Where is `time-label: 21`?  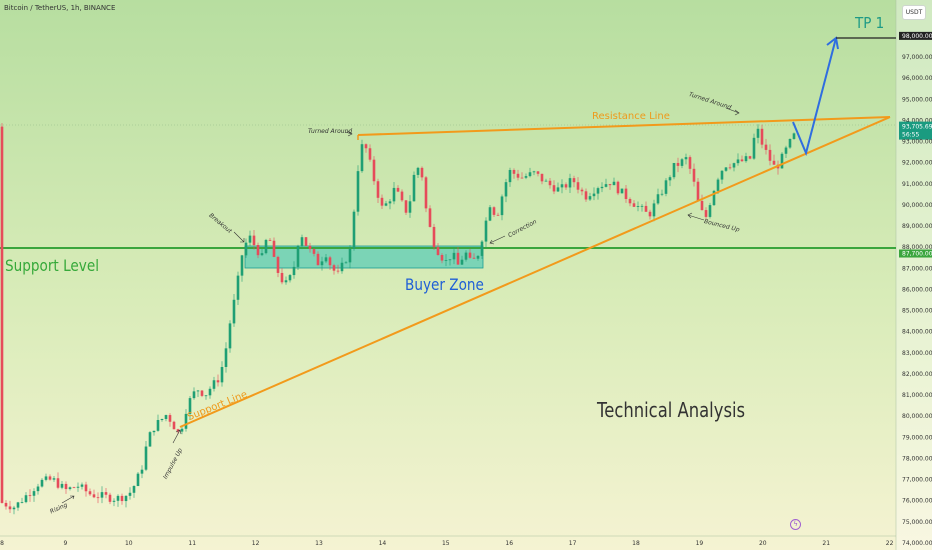
time-label: 21 is located at coordinates (826, 543).